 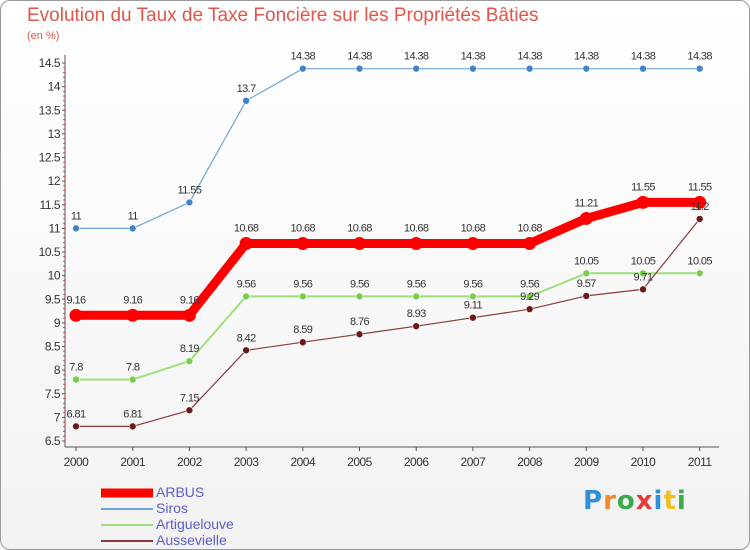 What do you see at coordinates (303, 462) in the screenshot?
I see `x-tick-label: 2004` at bounding box center [303, 462].